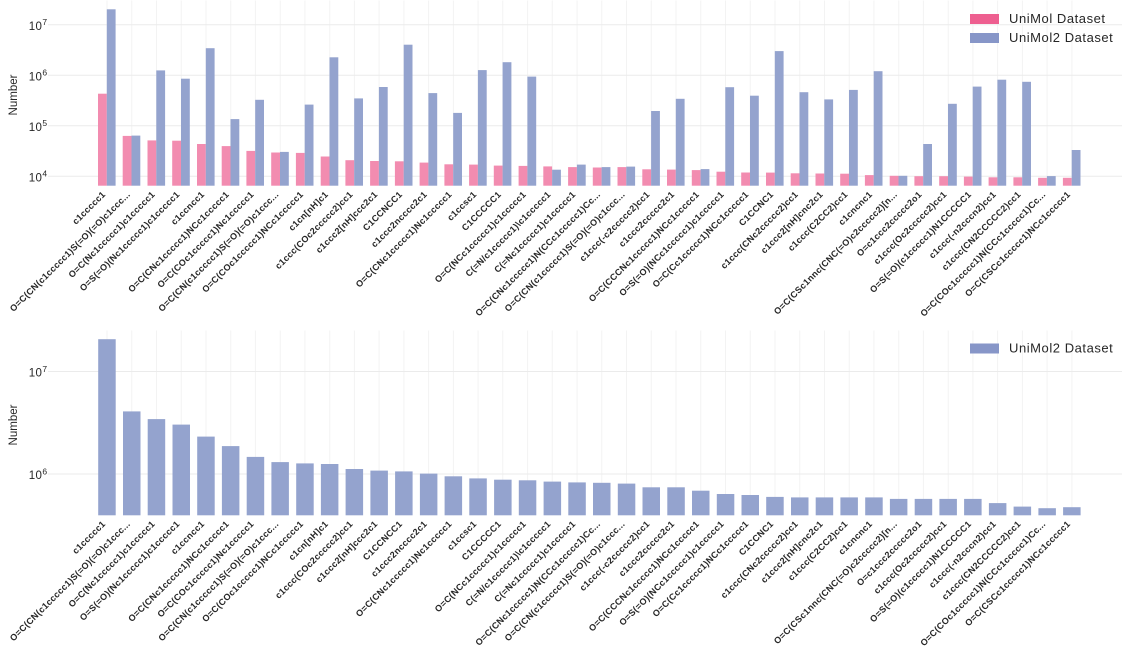 The height and width of the screenshot is (651, 1122). I want to click on svg-text: UniMol Dataset, so click(1057, 18).